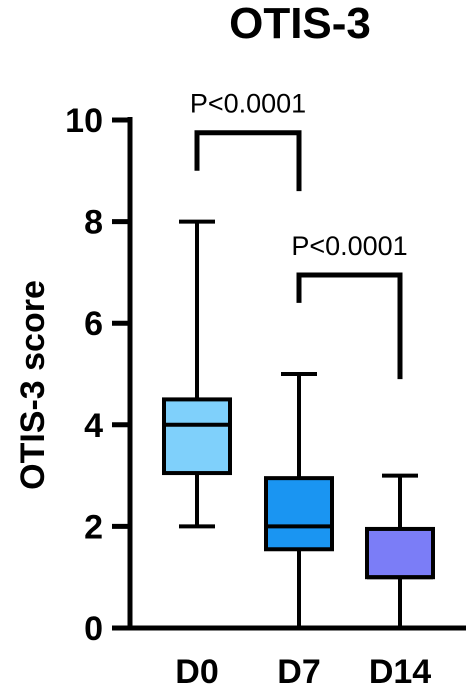 The width and height of the screenshot is (472, 696). I want to click on box-d0, so click(197, 374).